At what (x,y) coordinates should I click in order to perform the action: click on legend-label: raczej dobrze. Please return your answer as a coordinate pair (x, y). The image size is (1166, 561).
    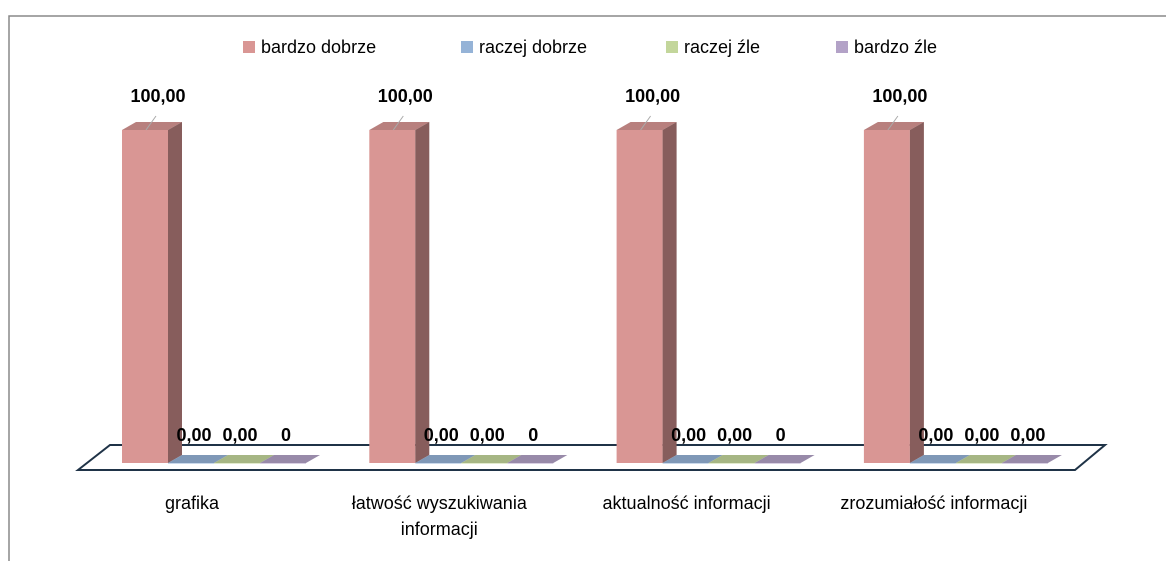
    Looking at the image, I should click on (533, 47).